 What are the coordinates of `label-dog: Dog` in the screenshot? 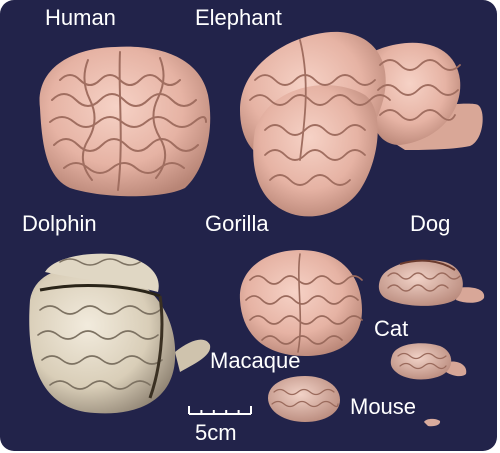 It's located at (430, 223).